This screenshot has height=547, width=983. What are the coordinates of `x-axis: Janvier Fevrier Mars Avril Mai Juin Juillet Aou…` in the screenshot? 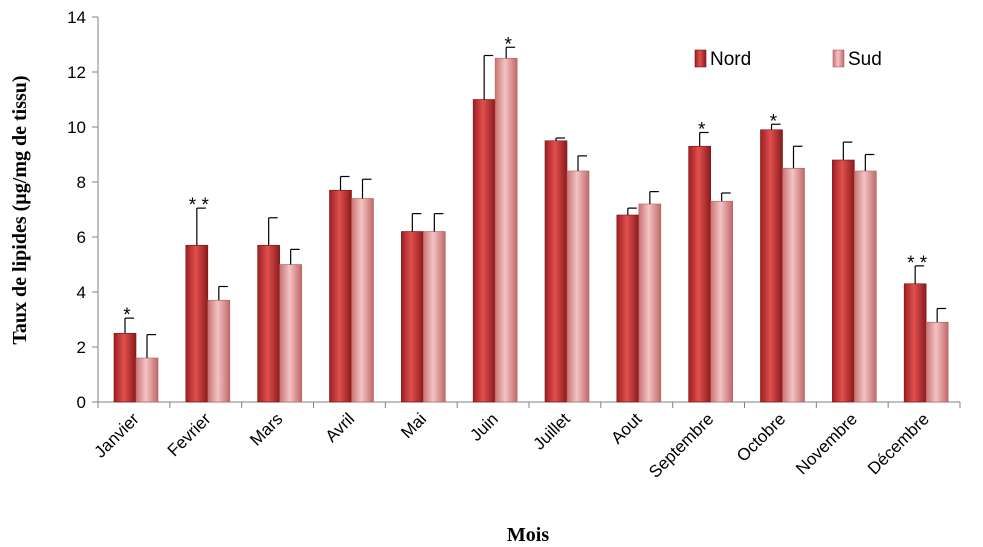 It's located at (526, 441).